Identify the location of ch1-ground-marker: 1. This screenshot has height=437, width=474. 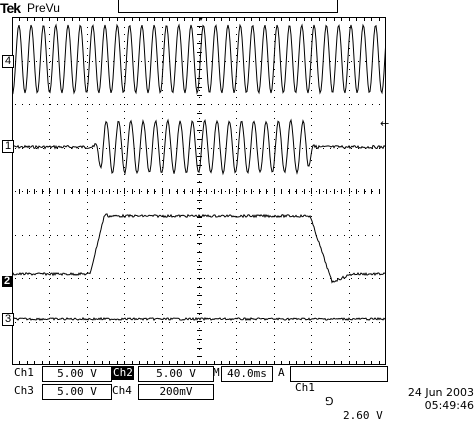
(8, 146).